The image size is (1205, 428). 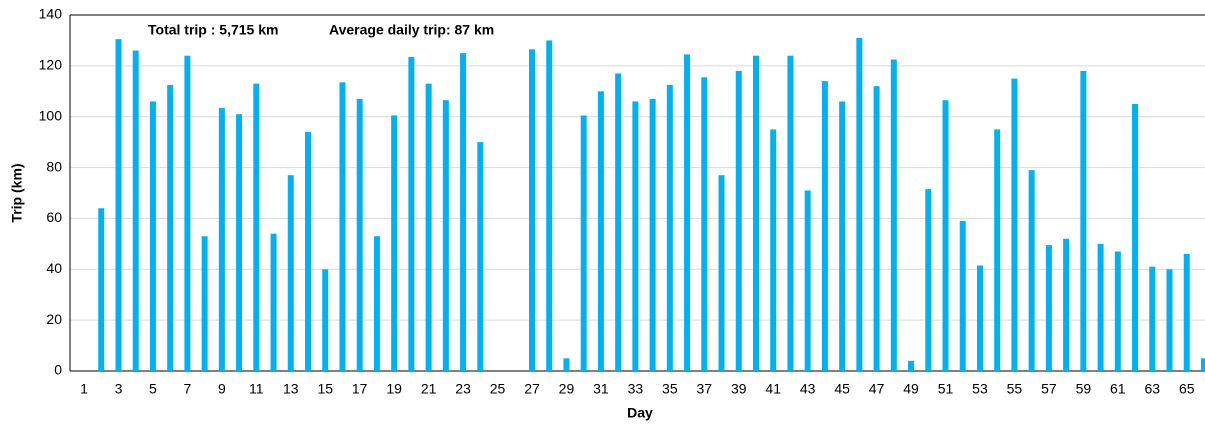 I want to click on x-tick-label: 21, so click(x=429, y=389).